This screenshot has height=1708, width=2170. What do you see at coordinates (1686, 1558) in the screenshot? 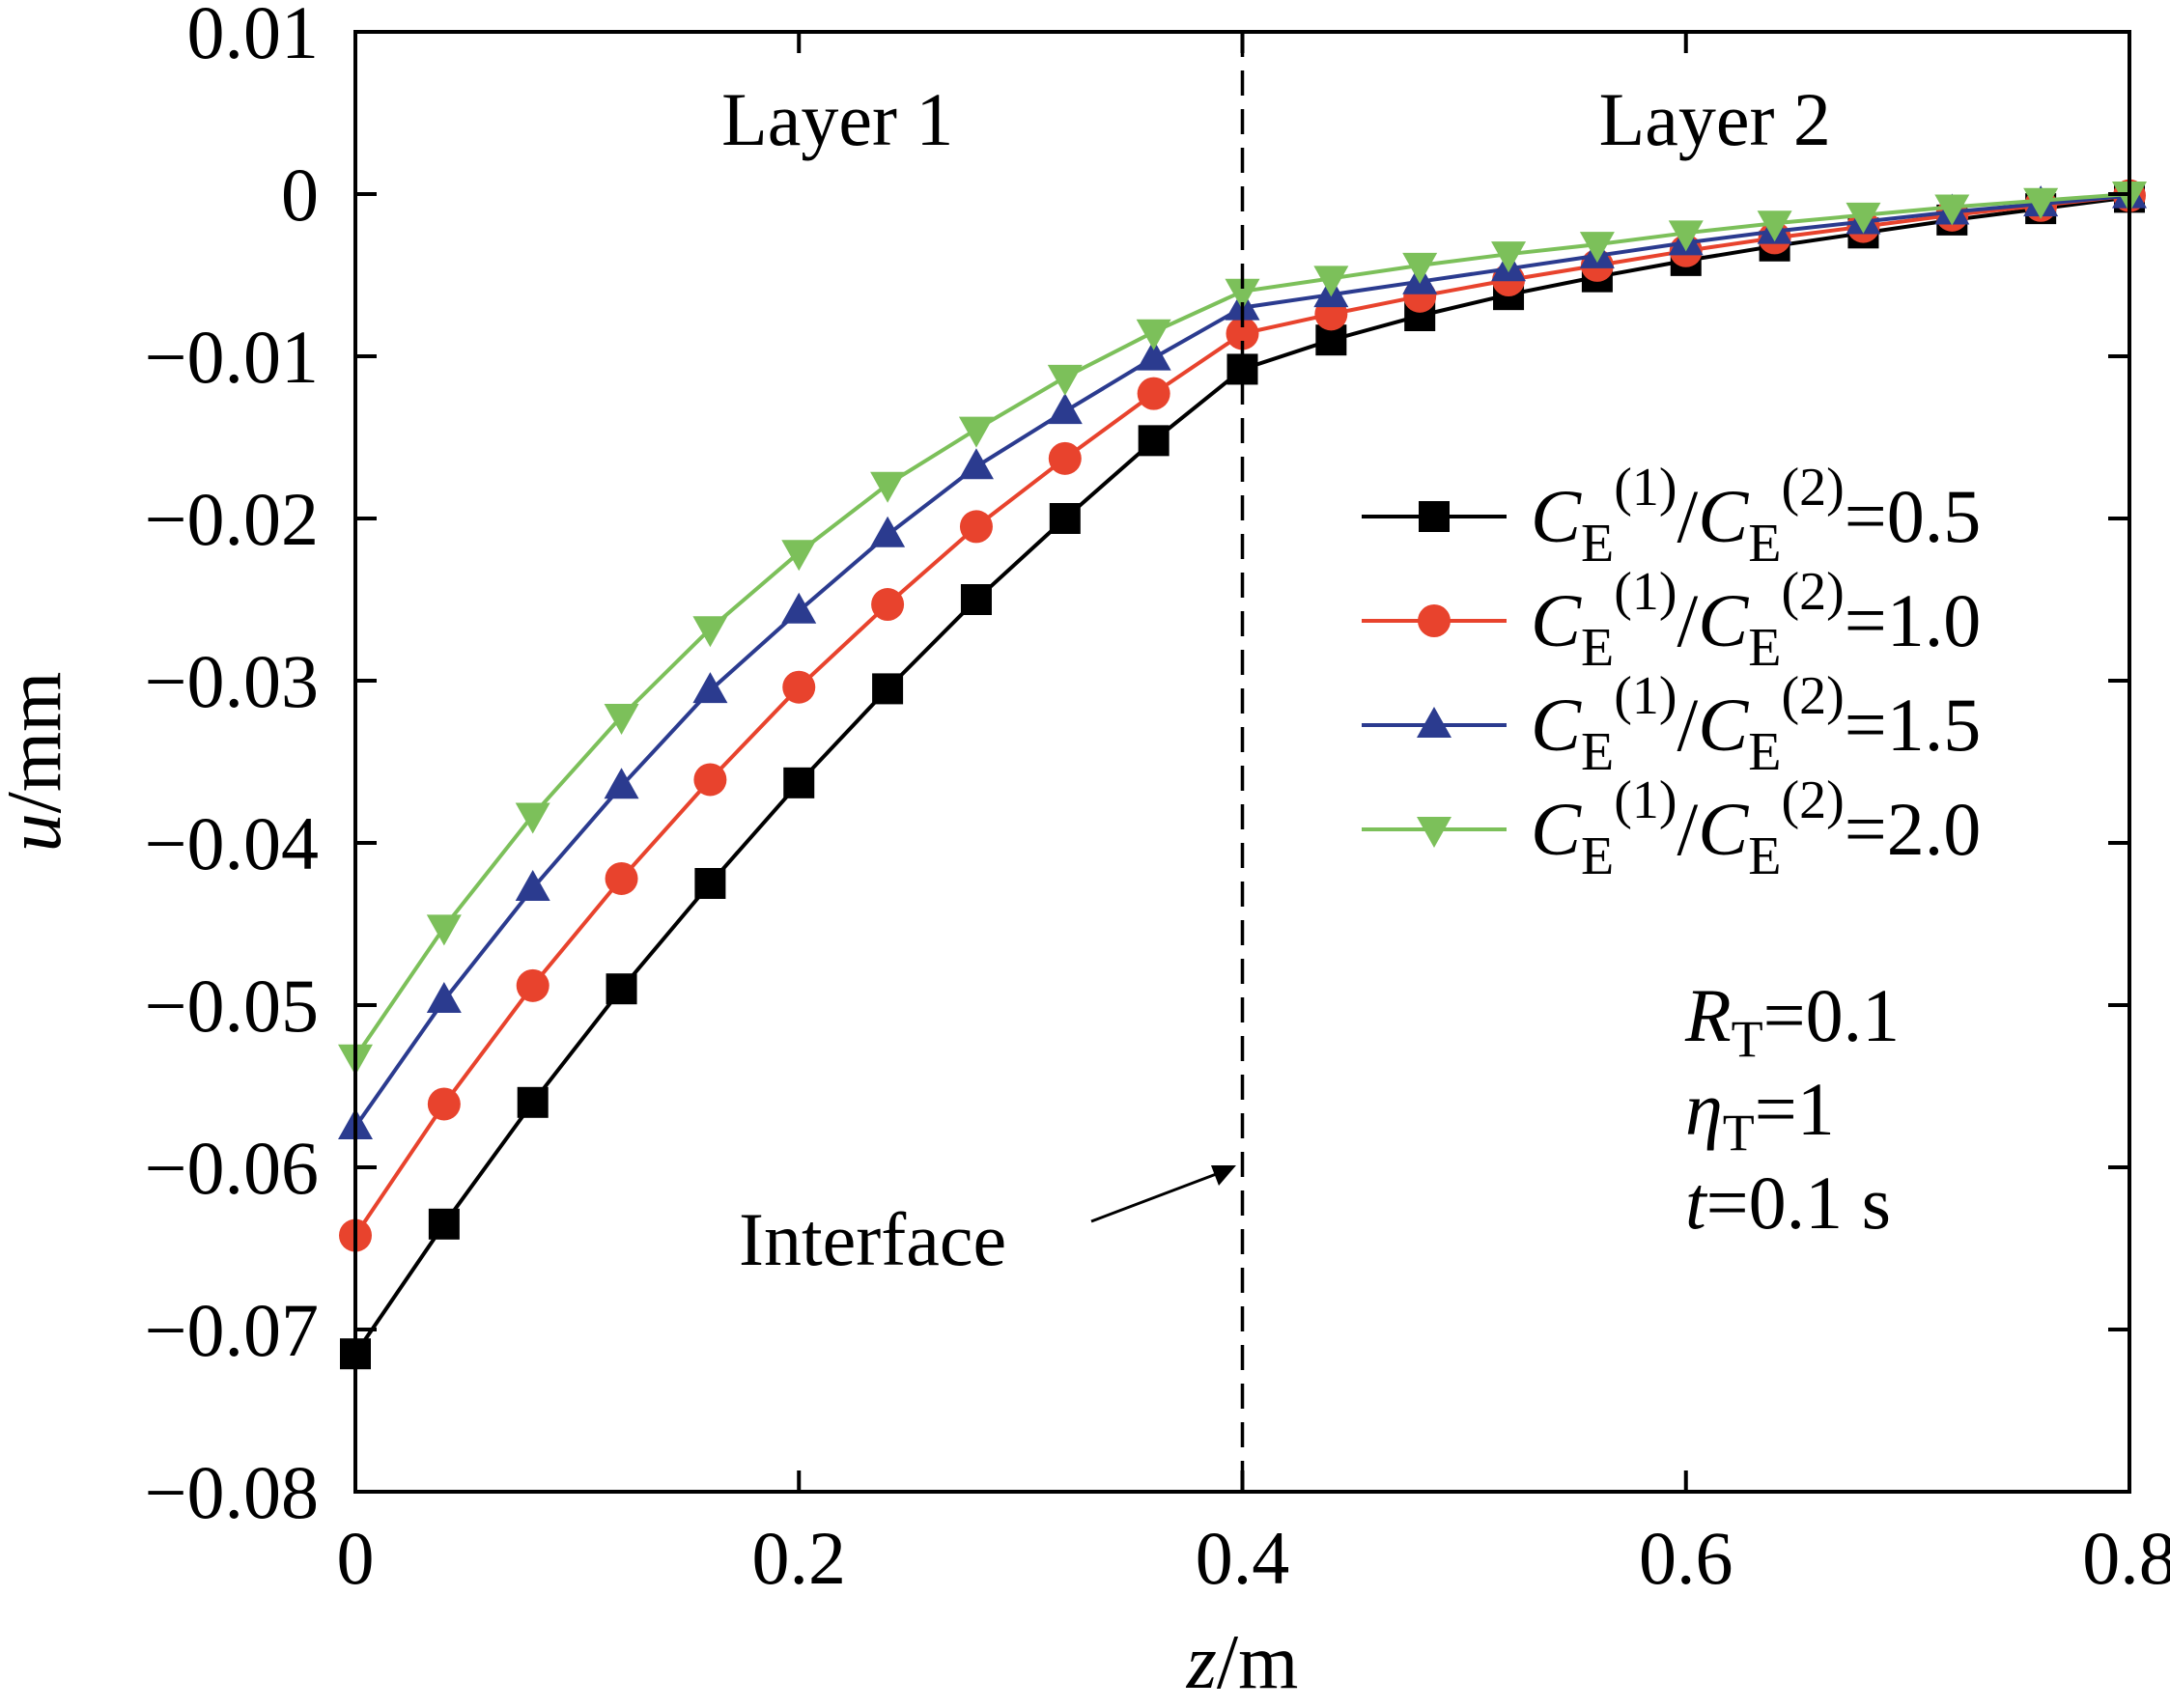
I see `x-tick-label: 0.6` at bounding box center [1686, 1558].